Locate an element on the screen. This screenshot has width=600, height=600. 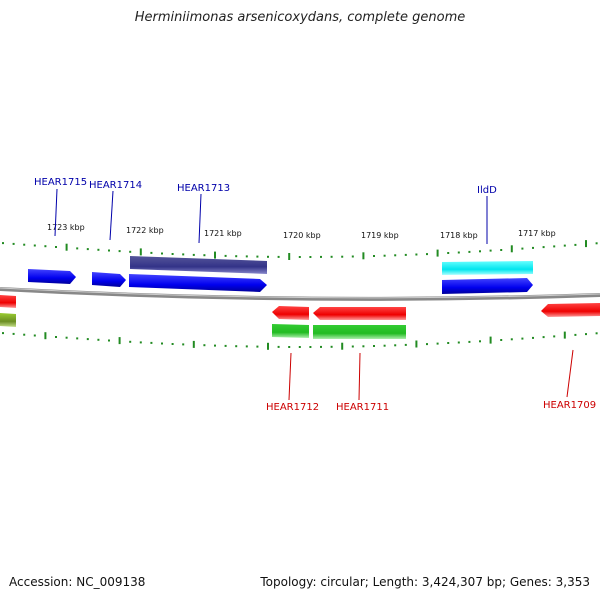
label-ildd: IldD is located at coordinates (487, 190).